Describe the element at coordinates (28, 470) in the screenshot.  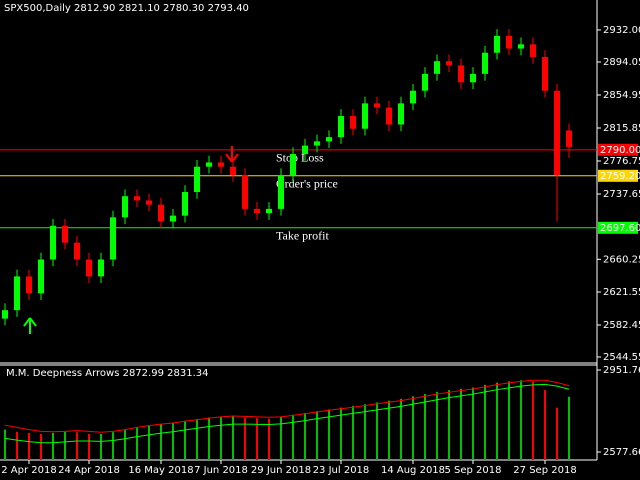
I see `x-tick-label: 2 Apr 2018` at that location.